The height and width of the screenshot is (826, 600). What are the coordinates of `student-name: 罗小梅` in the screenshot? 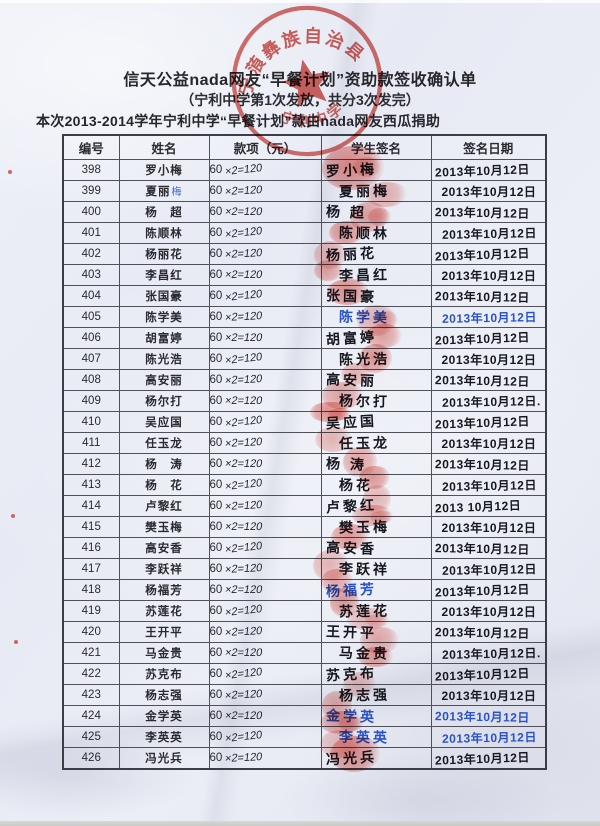 It's located at (164, 170).